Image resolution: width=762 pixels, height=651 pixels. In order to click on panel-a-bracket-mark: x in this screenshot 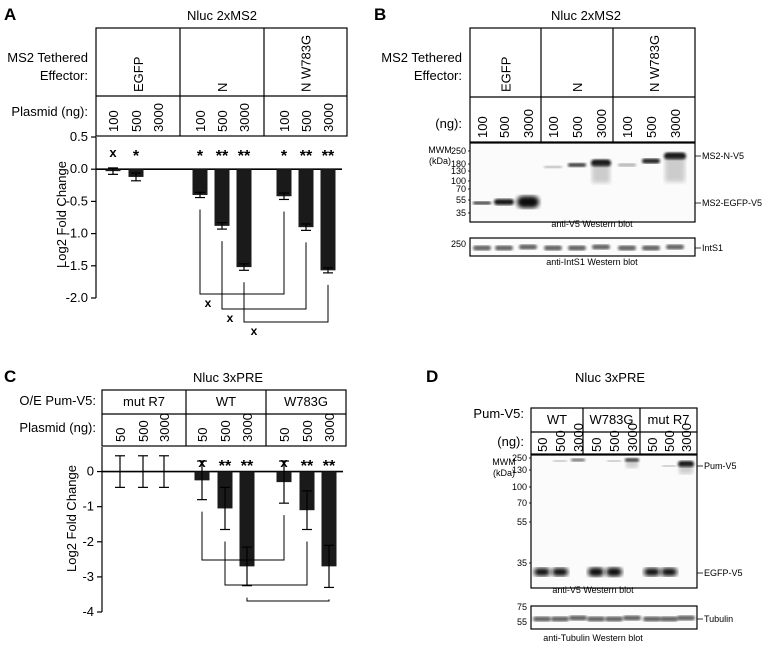, I will do `click(208, 303)`.